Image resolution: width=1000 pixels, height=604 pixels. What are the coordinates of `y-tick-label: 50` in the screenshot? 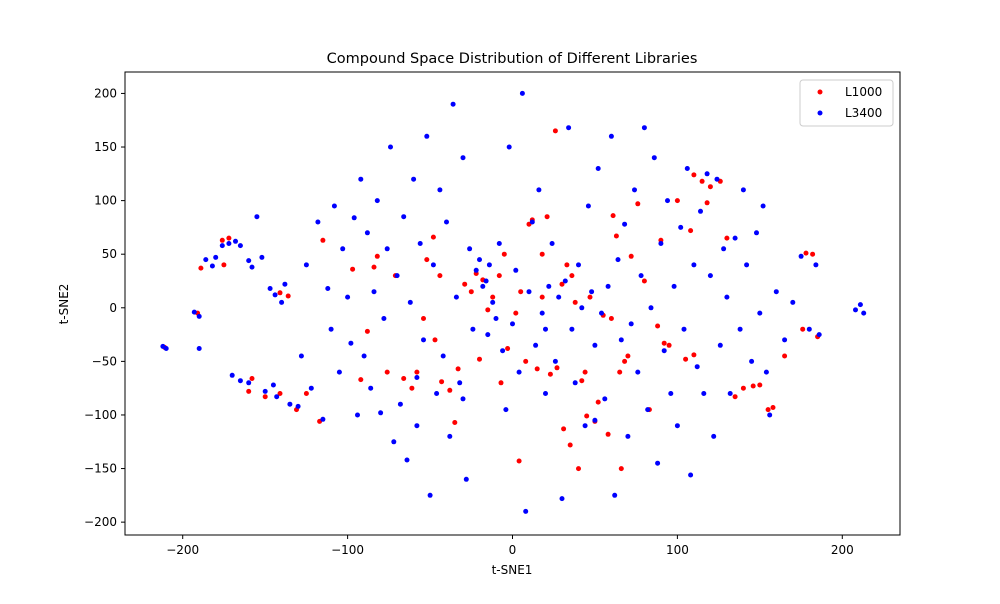 It's located at (109, 254).